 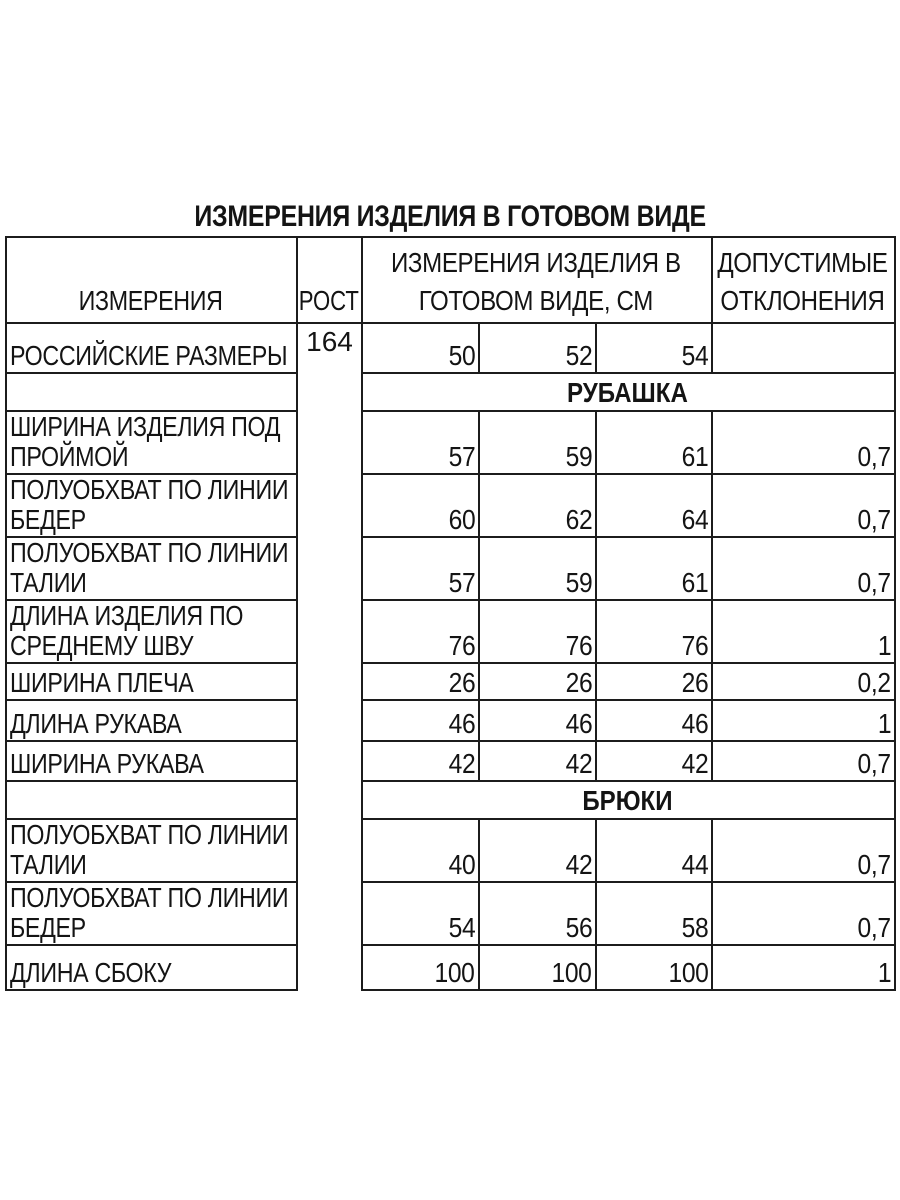 What do you see at coordinates (451, 631) in the screenshot?
I see `table-row: ДЛИНА ИЗДЕЛИЯ ПО СРЕДНЕМУ ШВУ 76 76 76 1` at bounding box center [451, 631].